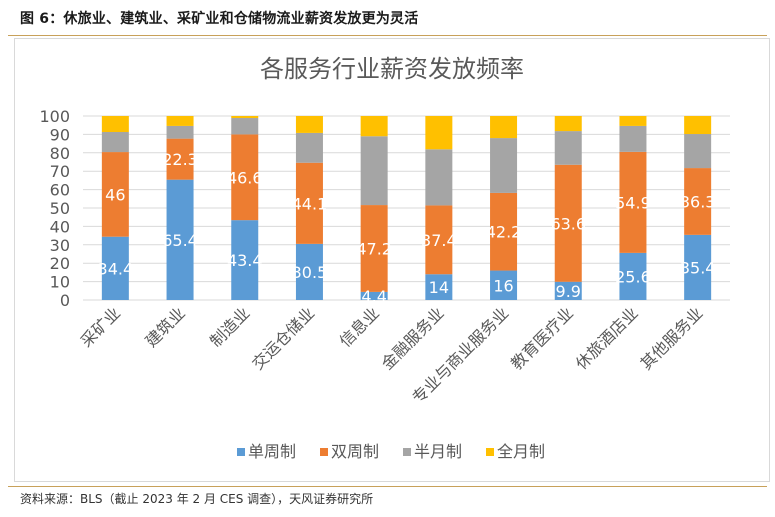  I want to click on x-tick-label: 采矿业, so click(100, 326).